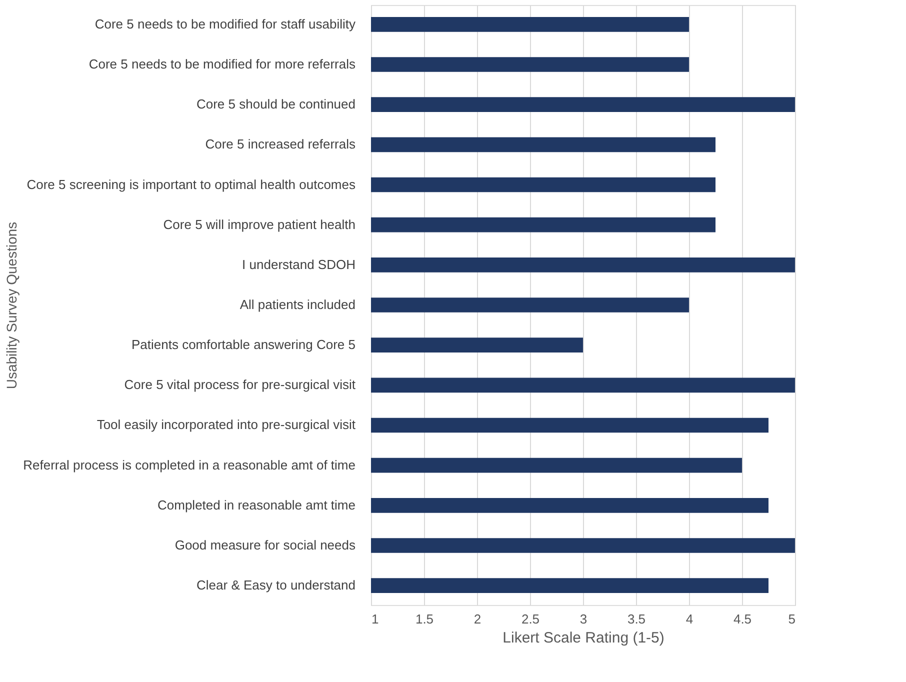 The height and width of the screenshot is (682, 906). Describe the element at coordinates (222, 64) in the screenshot. I see `y-tick-label: Core 5 needs to be modified for more referrals` at that location.